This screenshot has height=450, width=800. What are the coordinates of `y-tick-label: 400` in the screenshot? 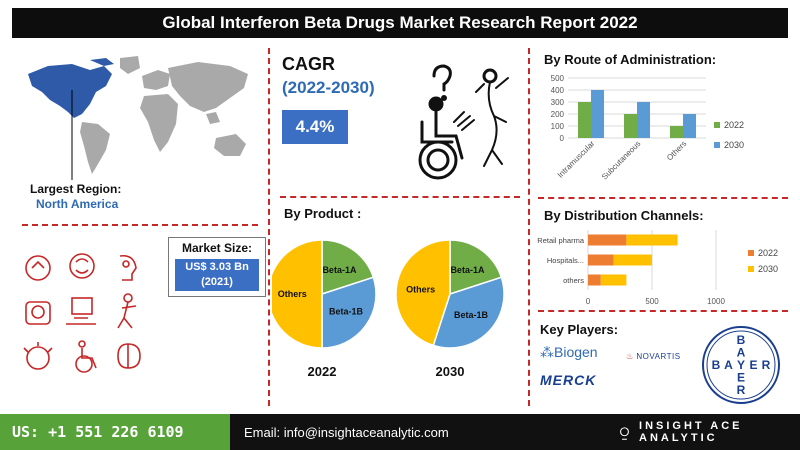 It's located at (558, 90).